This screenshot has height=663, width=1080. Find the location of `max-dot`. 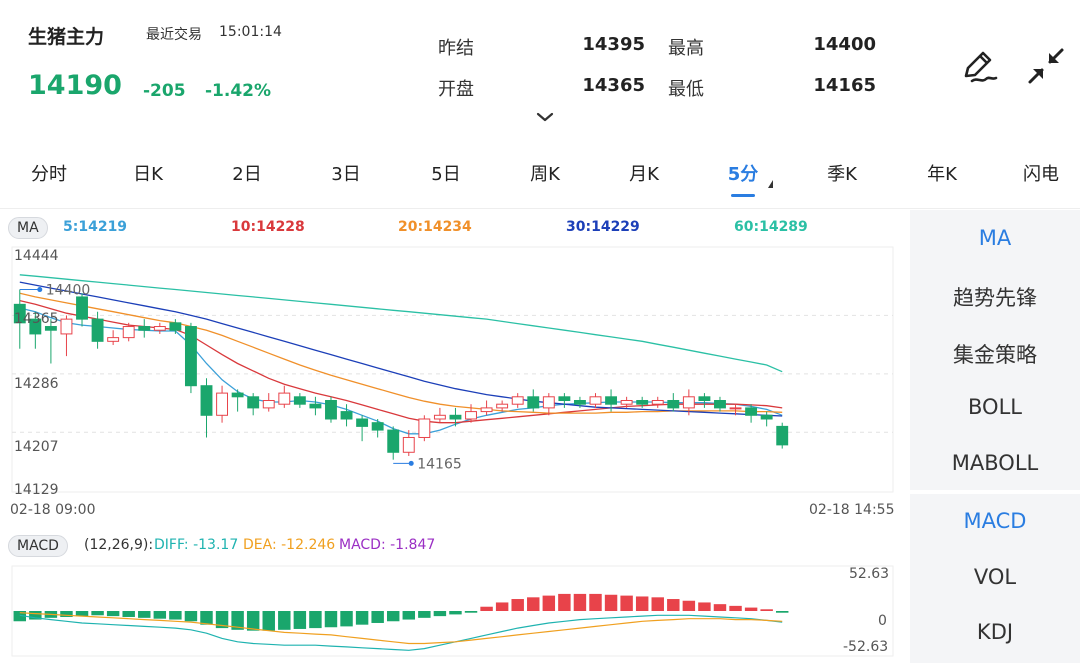

max-dot is located at coordinates (40, 290).